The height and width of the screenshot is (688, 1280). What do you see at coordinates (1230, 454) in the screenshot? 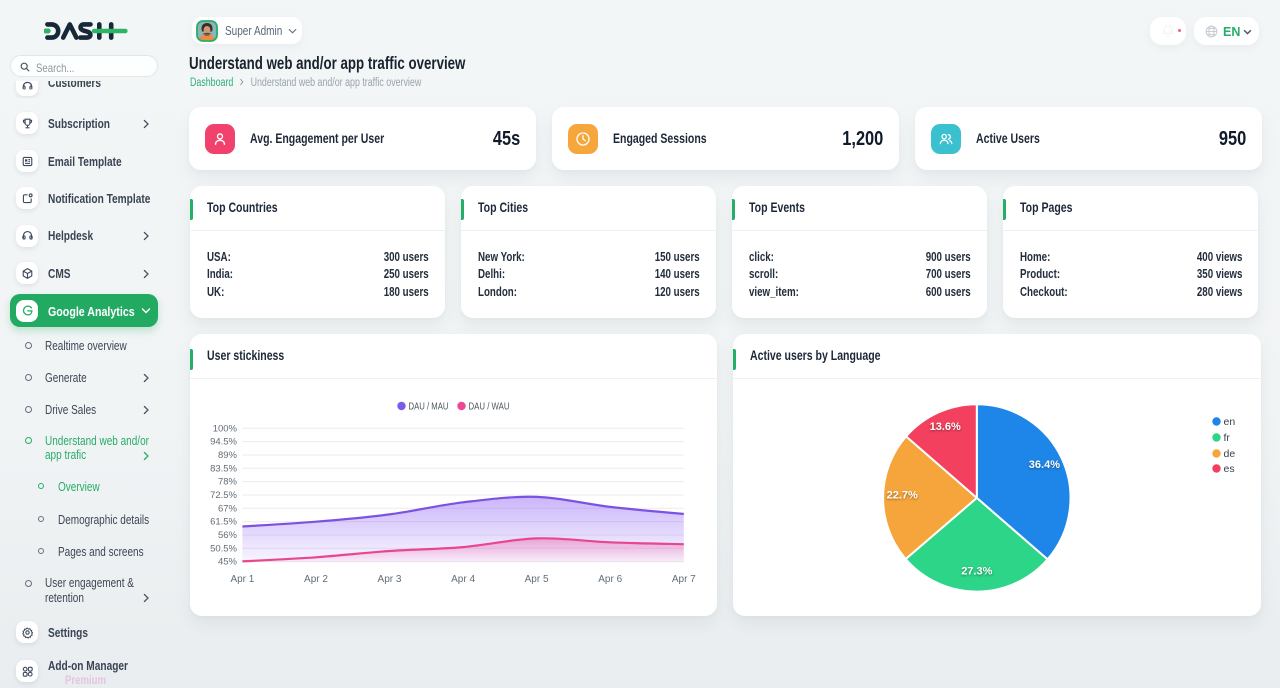
I see `svg-text: de` at bounding box center [1230, 454].